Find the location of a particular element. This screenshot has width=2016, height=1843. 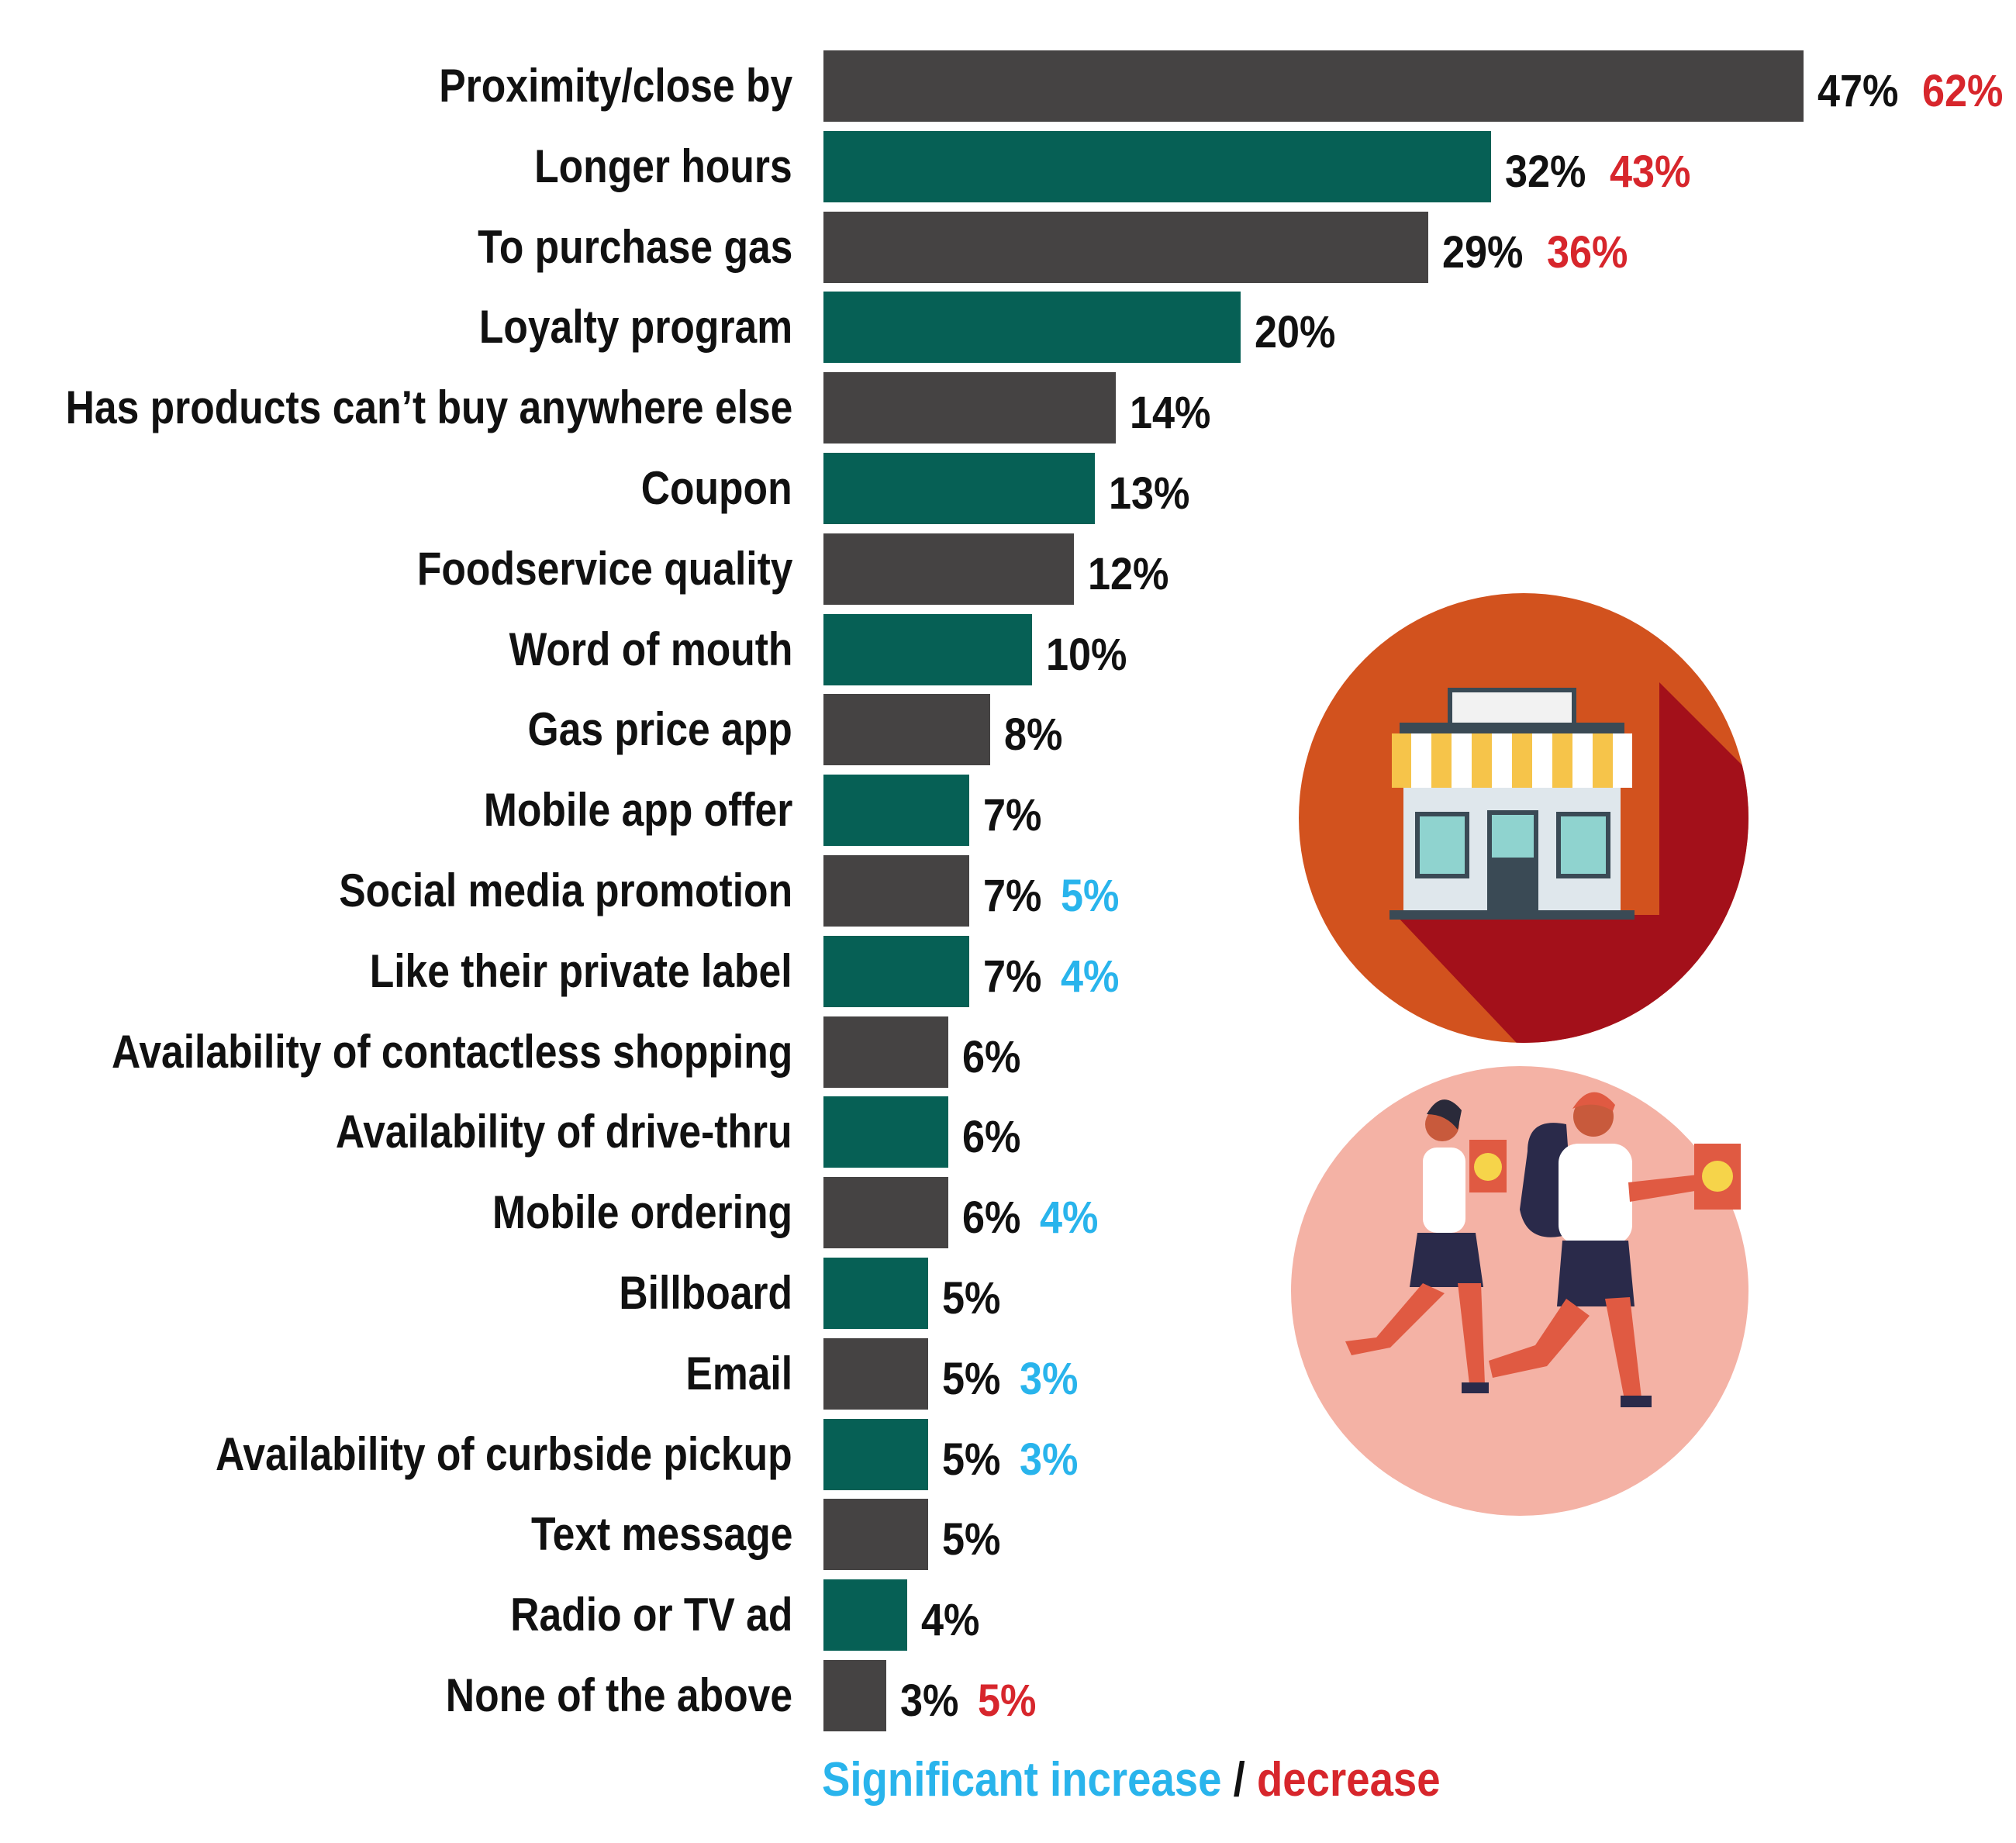

value-label: 8% is located at coordinates (1033, 735).